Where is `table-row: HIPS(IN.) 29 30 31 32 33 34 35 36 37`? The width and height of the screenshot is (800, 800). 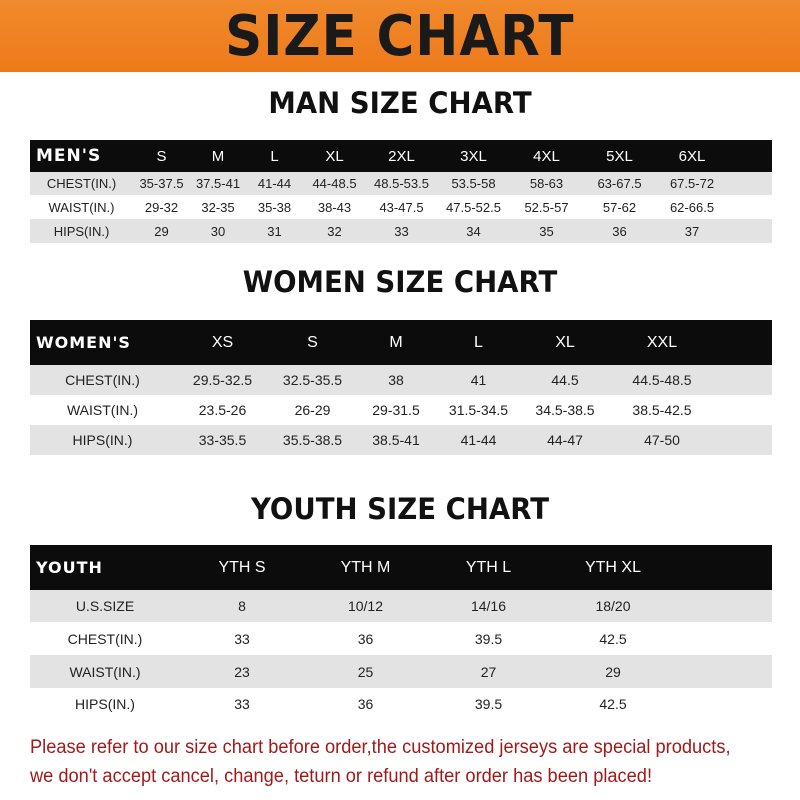 table-row: HIPS(IN.) 29 30 31 32 33 34 35 36 37 is located at coordinates (401, 231).